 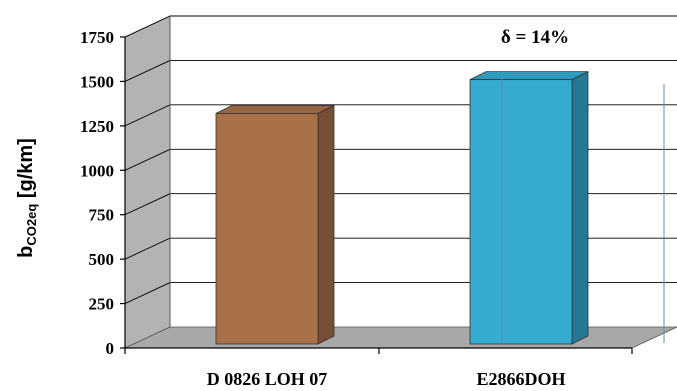 I want to click on y-tick-label: 1250, so click(x=97, y=126).